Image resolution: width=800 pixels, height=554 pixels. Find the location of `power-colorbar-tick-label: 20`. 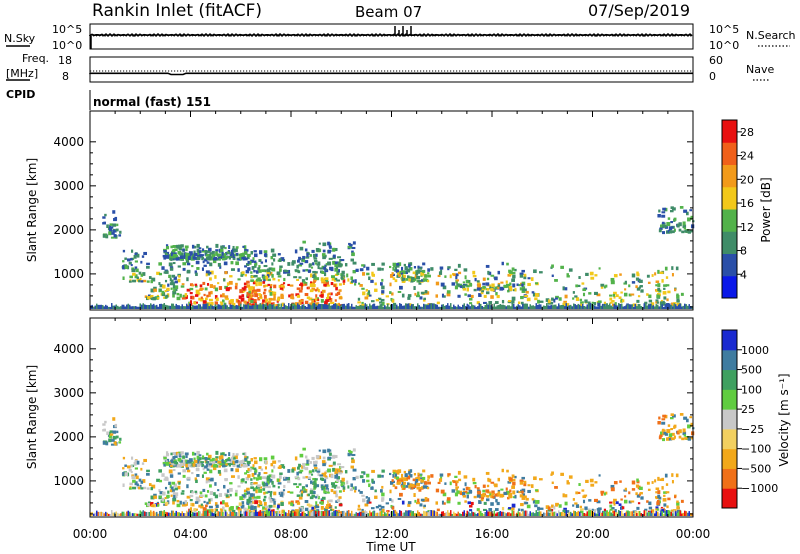

power-colorbar-tick-label: 20 is located at coordinates (747, 179).